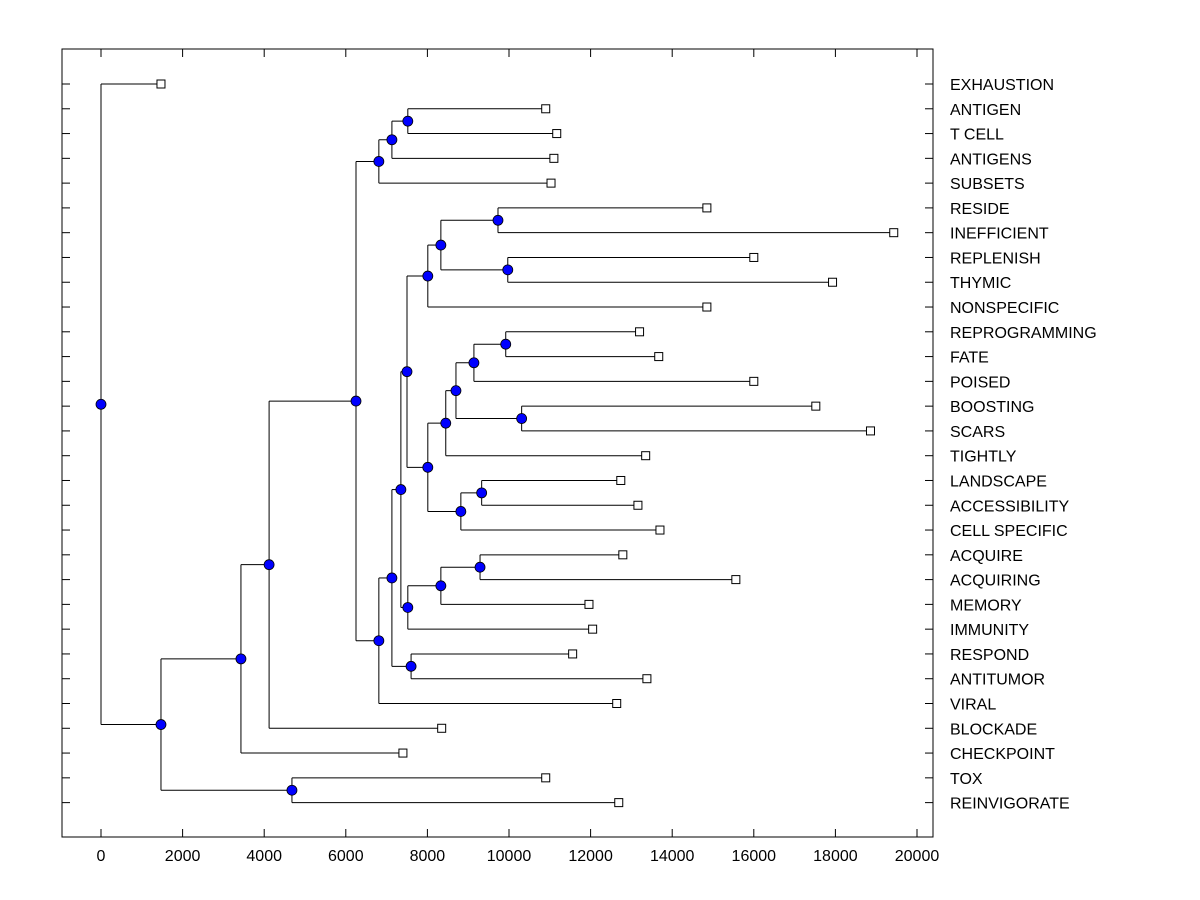 This screenshot has width=1200, height=900. I want to click on leaf-label: THYMIC, so click(980, 283).